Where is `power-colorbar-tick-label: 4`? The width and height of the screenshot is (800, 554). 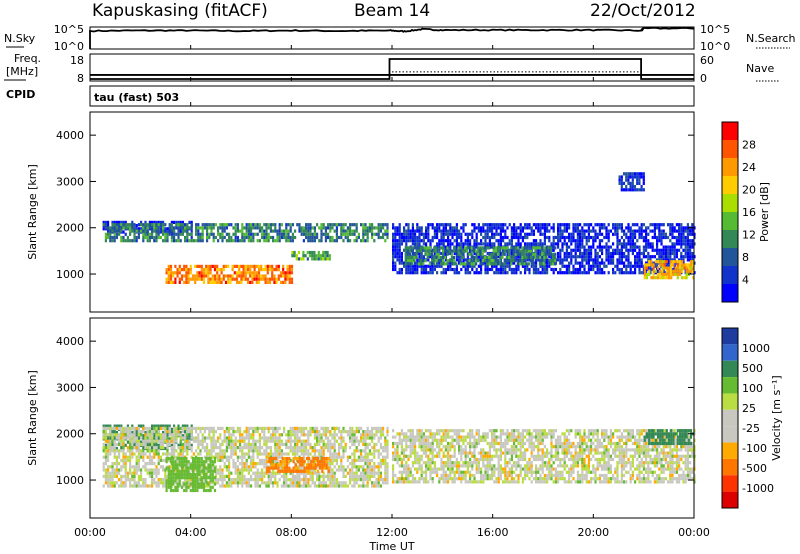
power-colorbar-tick-label: 4 is located at coordinates (745, 280).